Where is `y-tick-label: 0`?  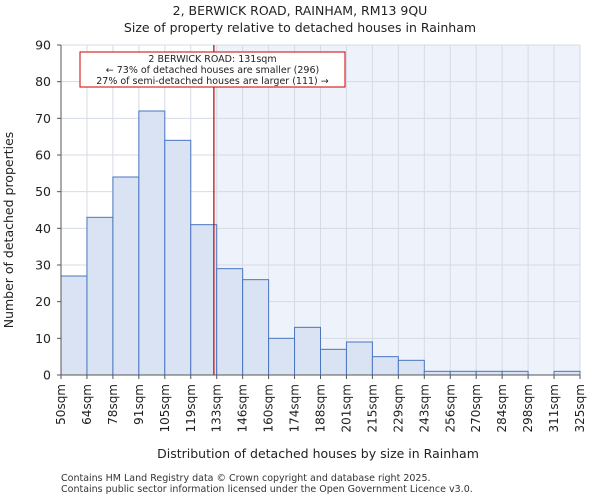 y-tick-label: 0 is located at coordinates (47, 375).